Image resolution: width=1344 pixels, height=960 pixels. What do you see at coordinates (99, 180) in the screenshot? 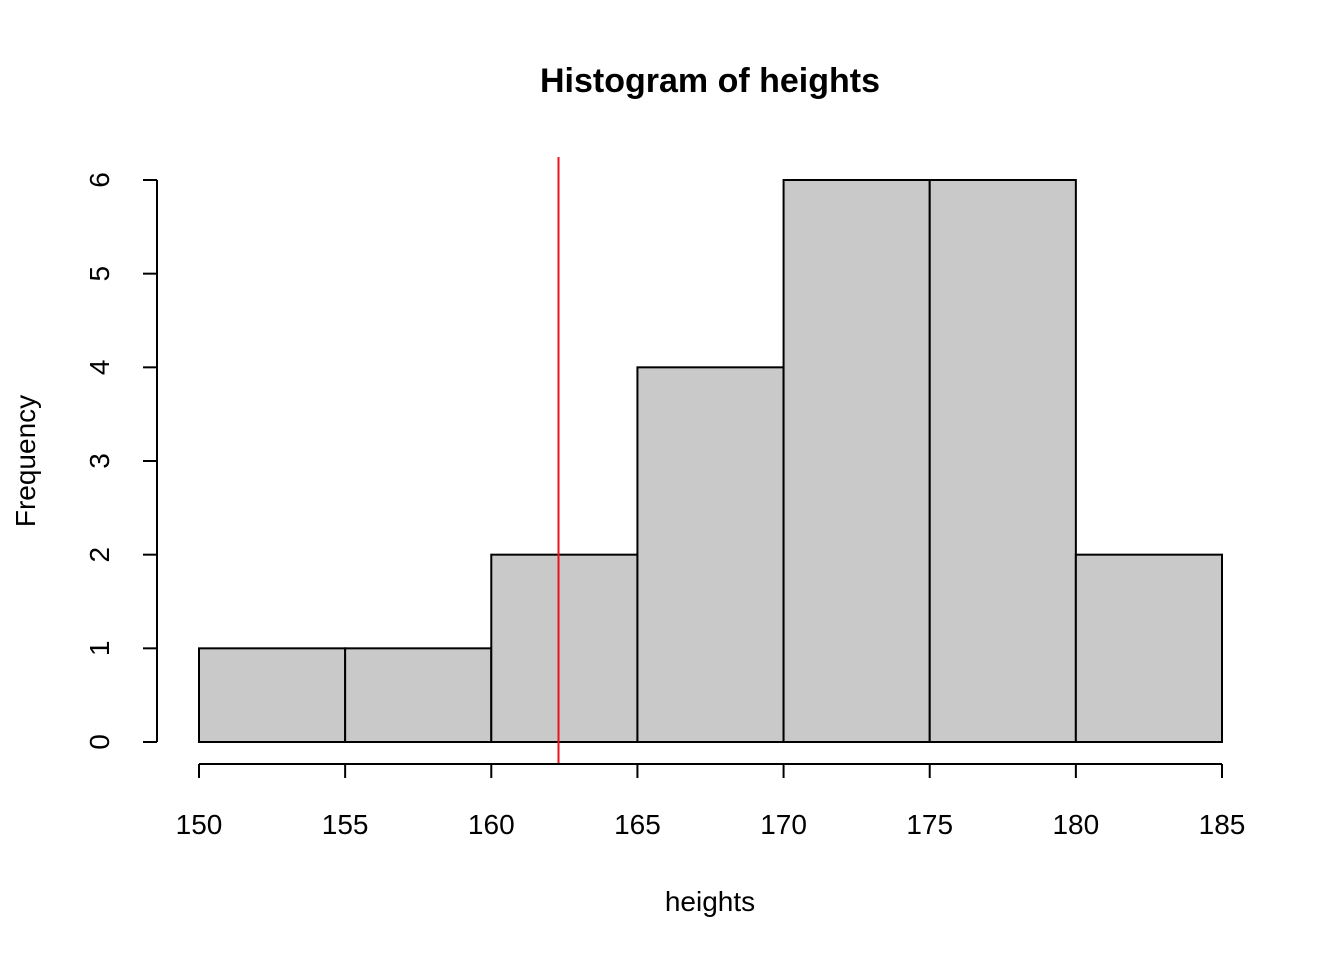
I see `y-tick-label: 6` at bounding box center [99, 180].